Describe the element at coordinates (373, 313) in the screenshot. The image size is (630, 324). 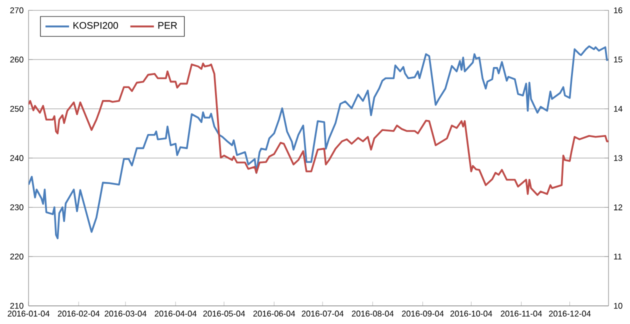
I see `x-tick-label: 2016-08-04` at that location.